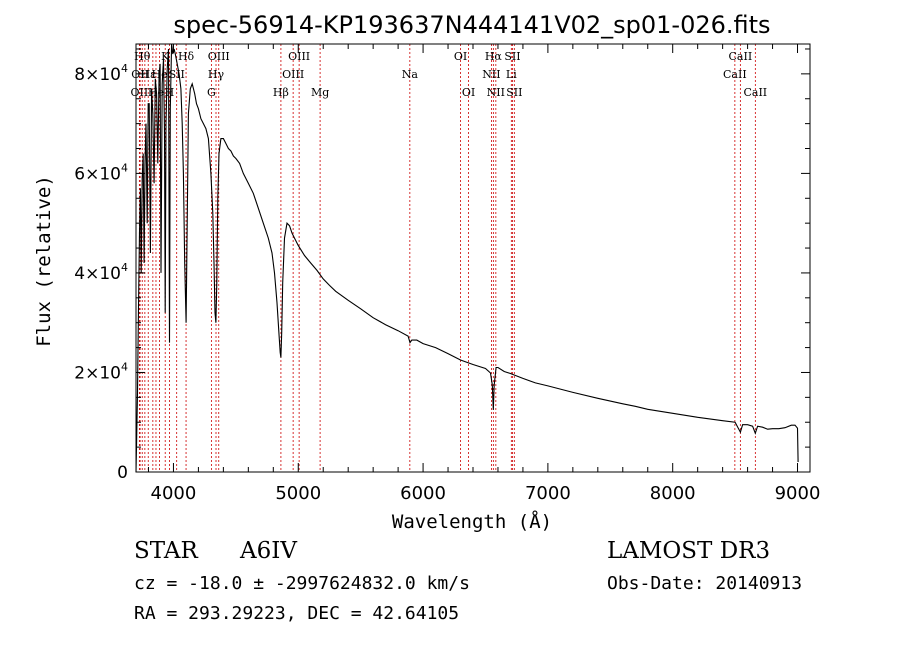 The height and width of the screenshot is (649, 900). I want to click on x-tick-label: 8000, so click(673, 493).